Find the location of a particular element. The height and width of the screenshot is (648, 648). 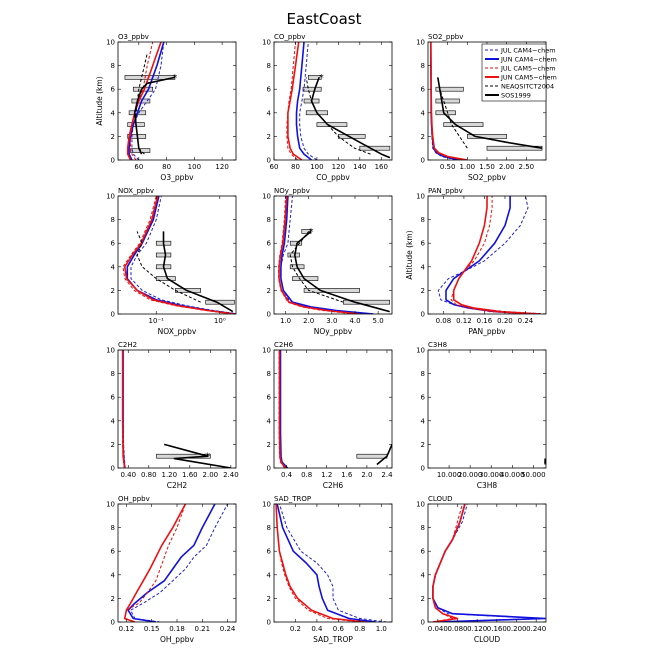

x-tick-label: 0.18 is located at coordinates (177, 629).